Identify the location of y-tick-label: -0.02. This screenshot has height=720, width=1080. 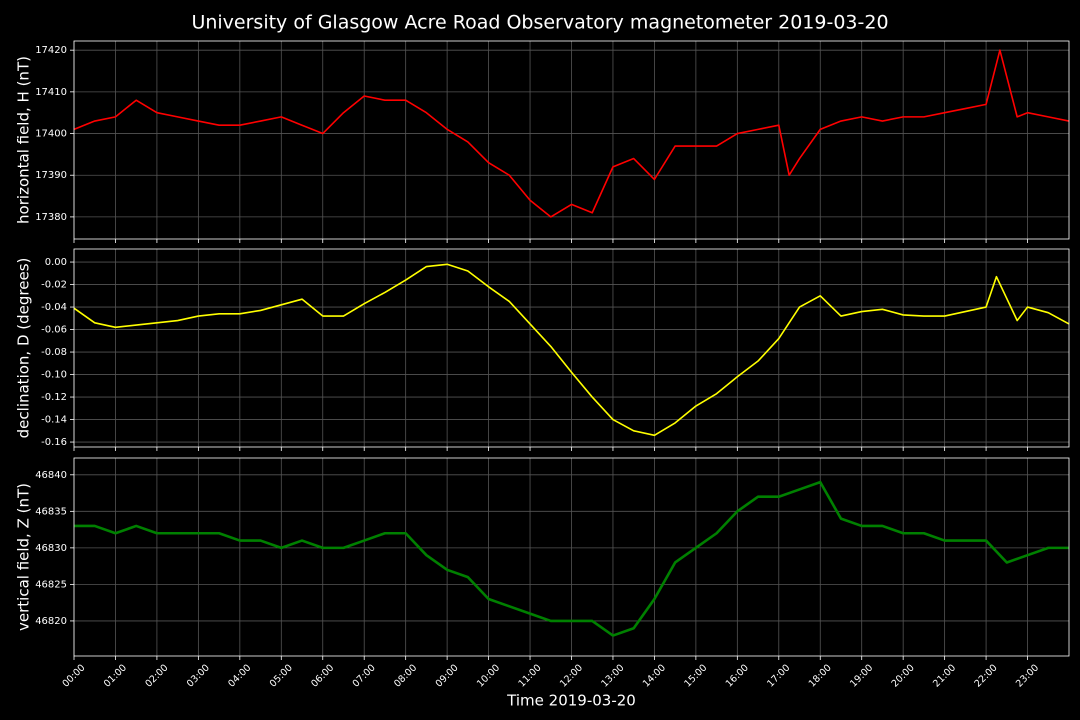
(54, 285).